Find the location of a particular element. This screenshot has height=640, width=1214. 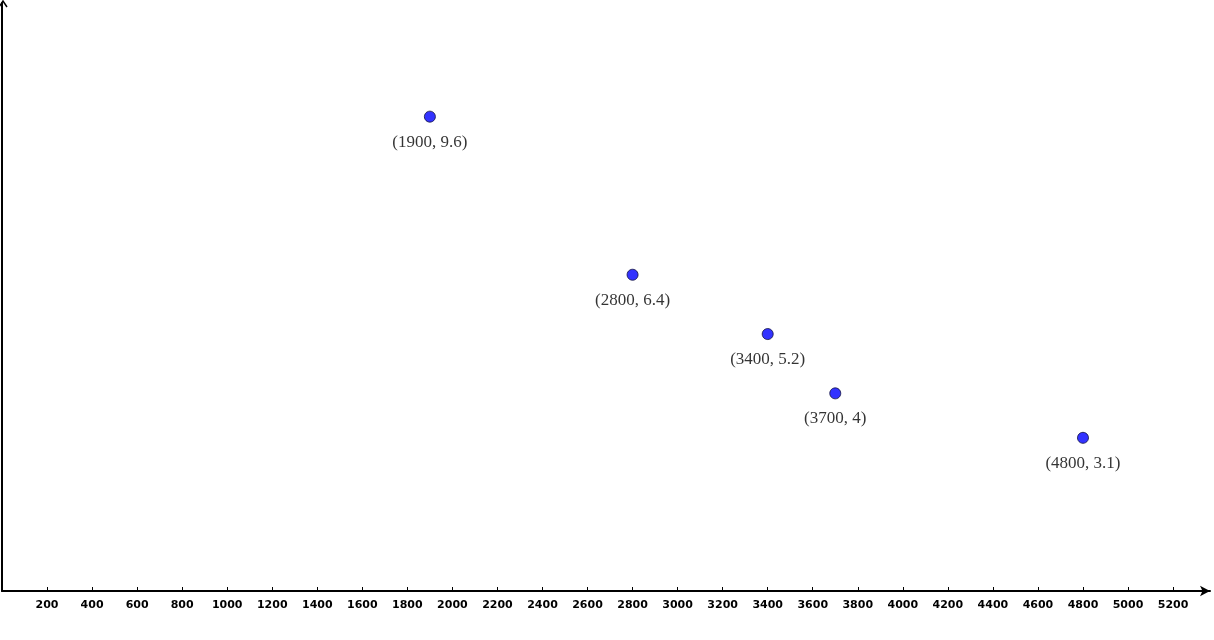

x-tick-label: 1200 is located at coordinates (272, 604).